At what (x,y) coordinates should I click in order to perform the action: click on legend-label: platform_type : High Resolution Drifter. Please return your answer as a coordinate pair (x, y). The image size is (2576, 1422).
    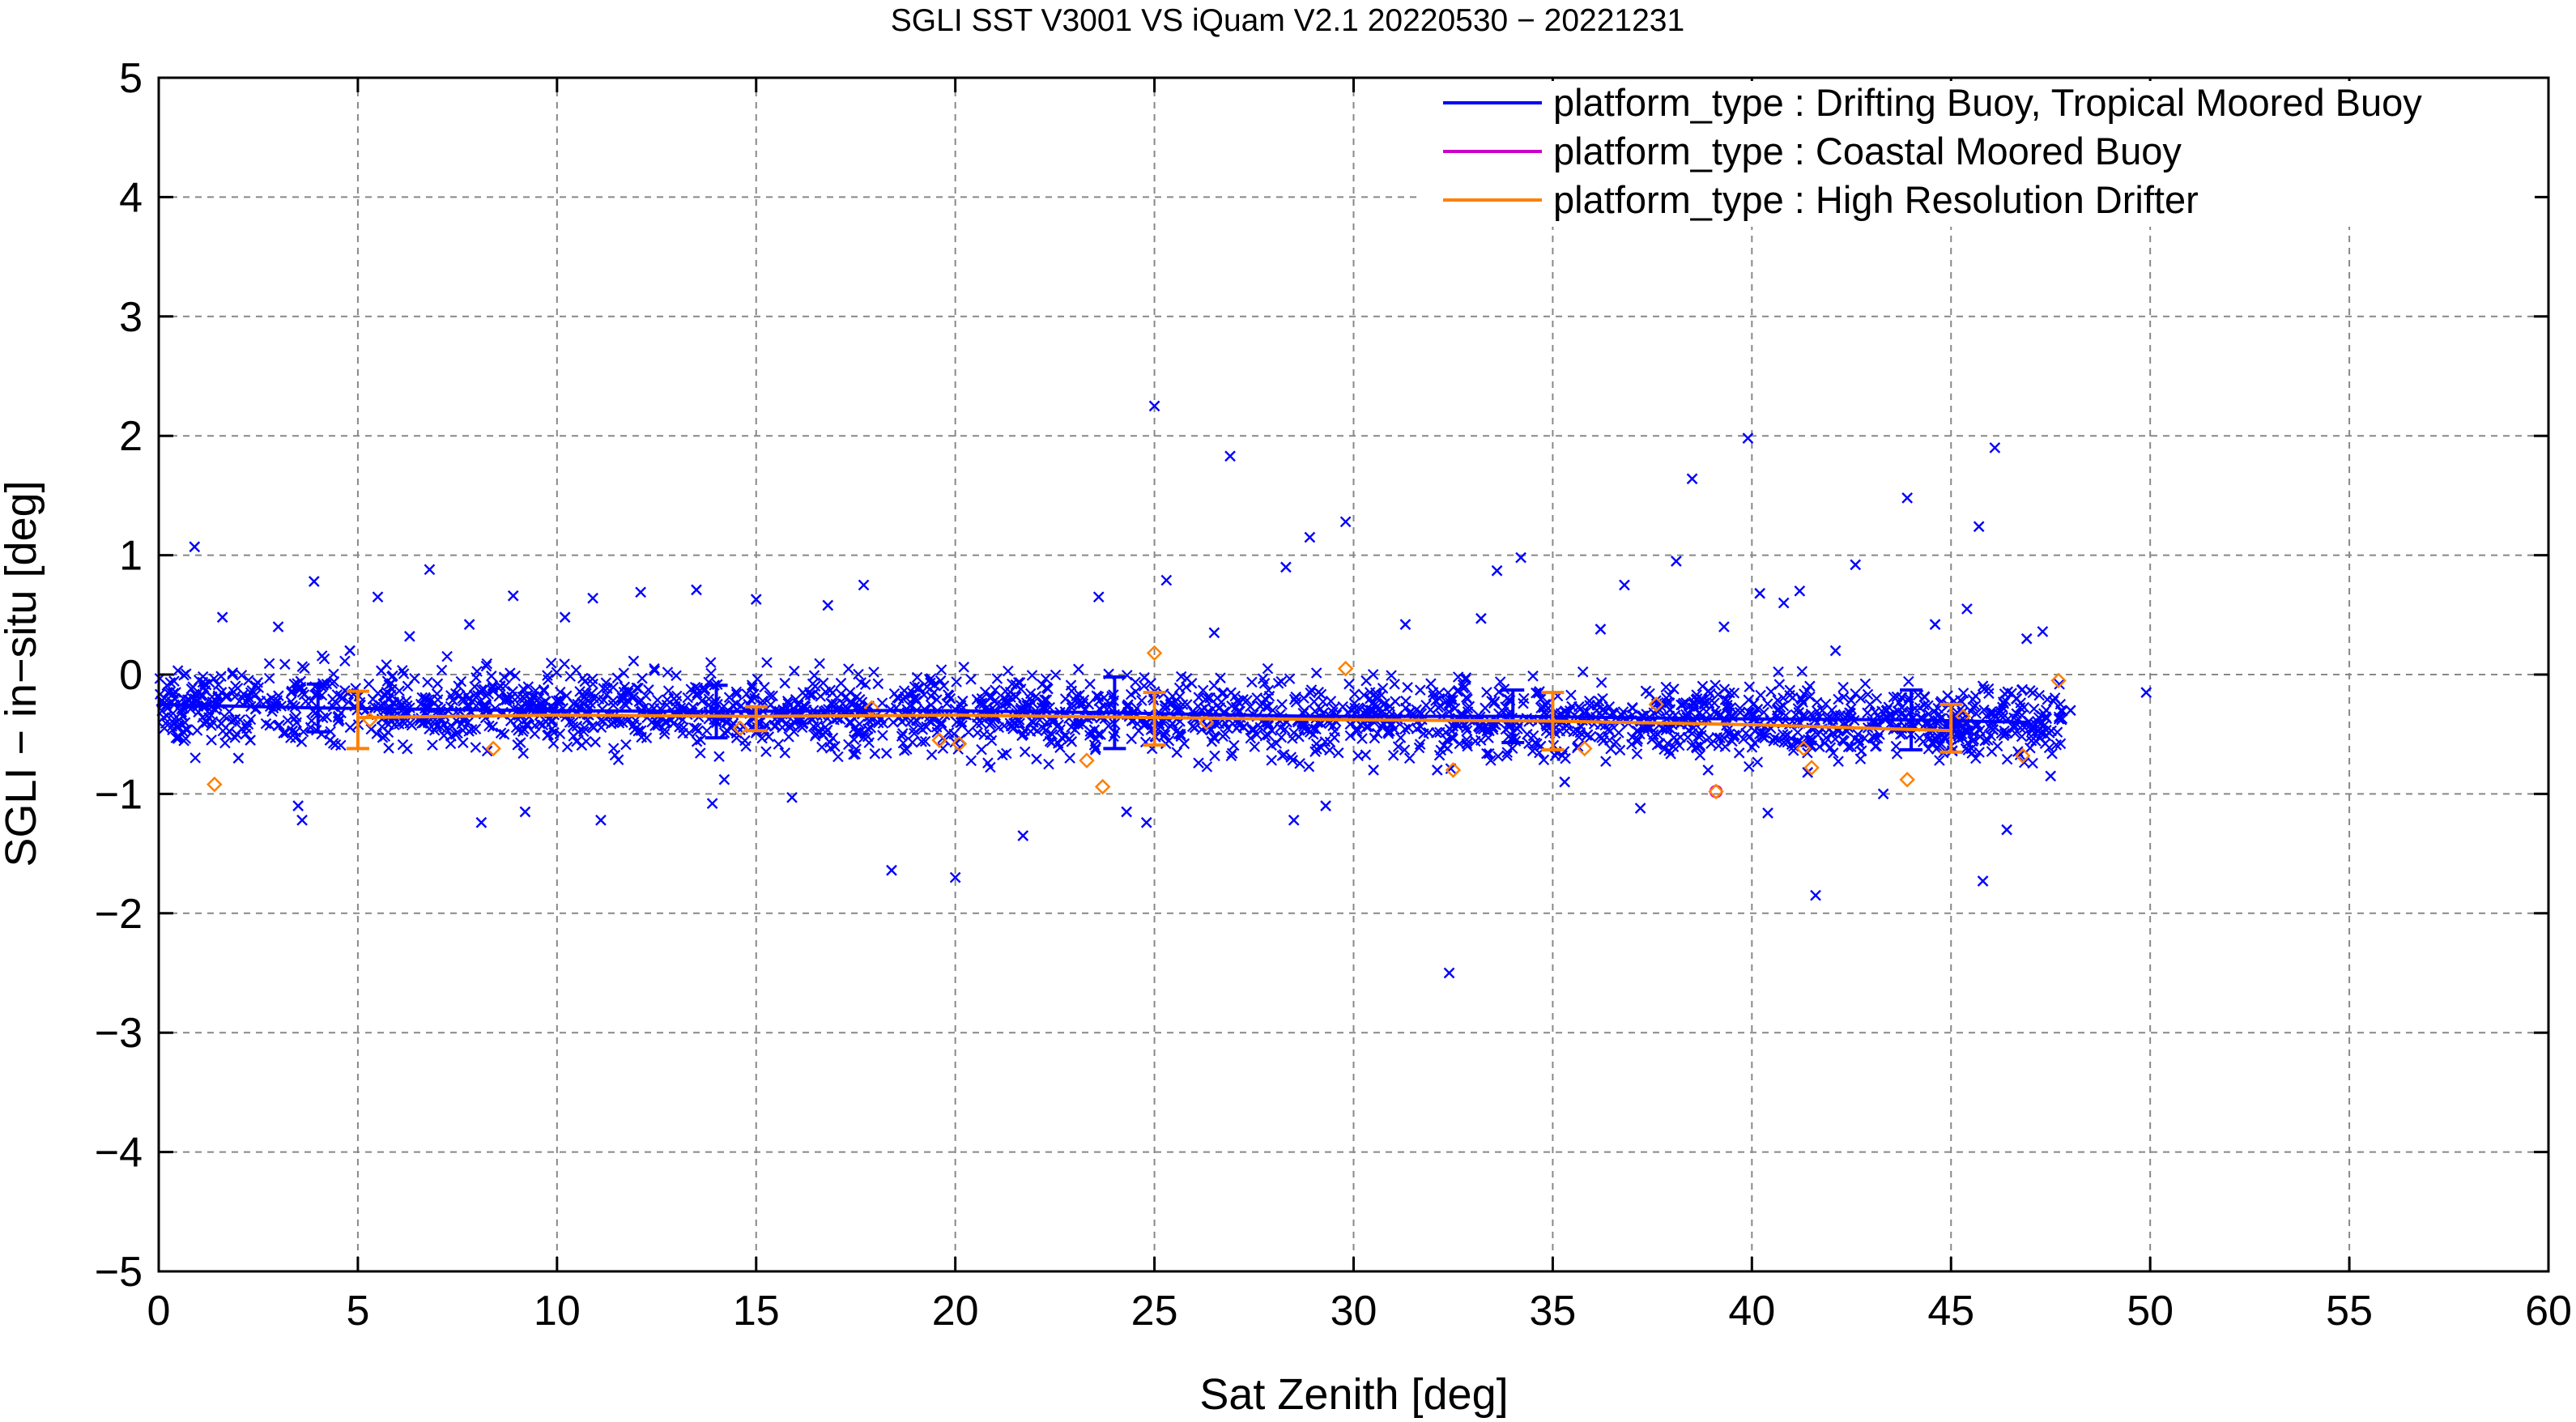
    Looking at the image, I should click on (1876, 199).